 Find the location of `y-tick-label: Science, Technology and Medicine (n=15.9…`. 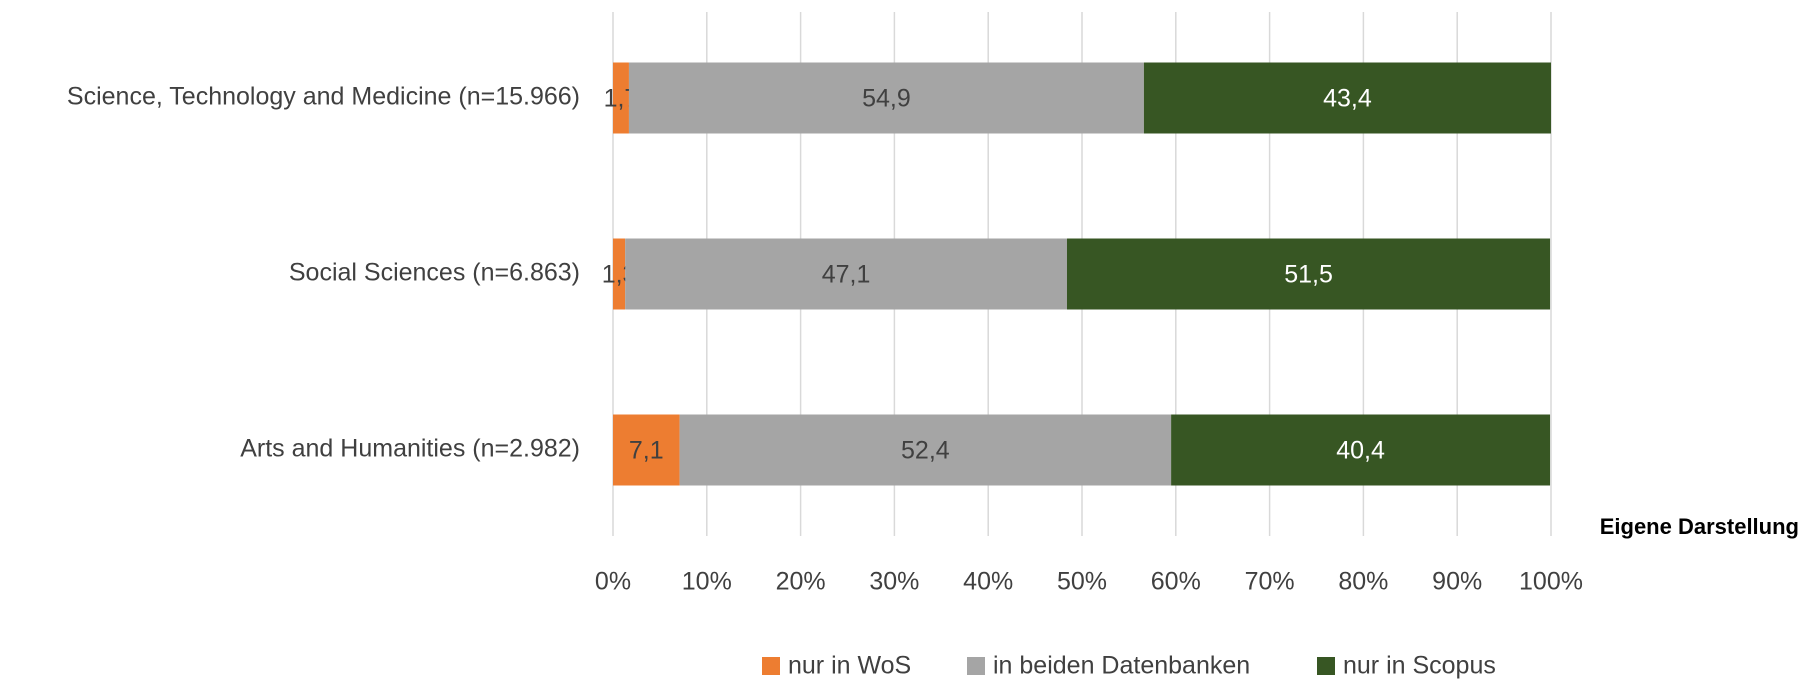

y-tick-label: Science, Technology and Medicine (n=15.9… is located at coordinates (323, 97).